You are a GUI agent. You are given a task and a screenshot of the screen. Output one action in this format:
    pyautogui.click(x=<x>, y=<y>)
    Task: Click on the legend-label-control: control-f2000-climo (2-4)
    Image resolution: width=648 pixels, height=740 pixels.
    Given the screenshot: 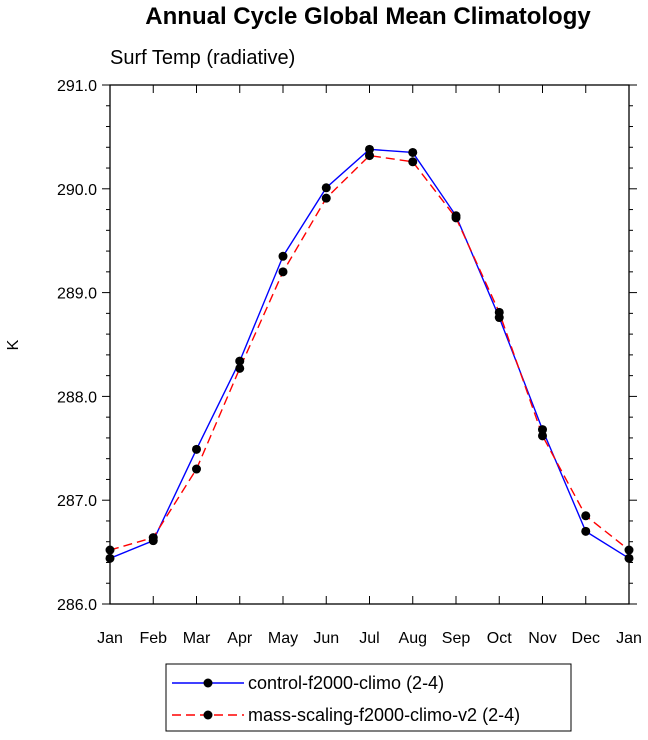 What is the action you would take?
    pyautogui.click(x=346, y=683)
    